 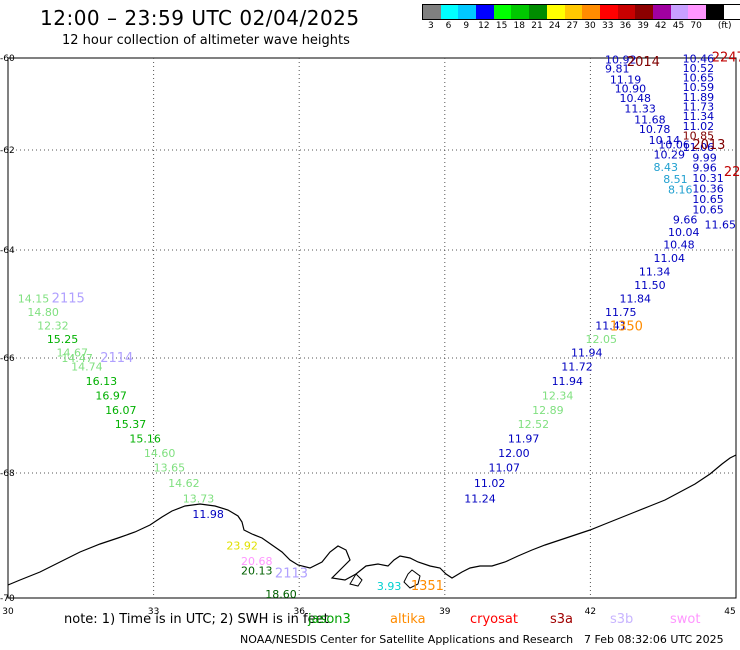 What do you see at coordinates (558, 395) in the screenshot?
I see `swh-observation: 12.34` at bounding box center [558, 395].